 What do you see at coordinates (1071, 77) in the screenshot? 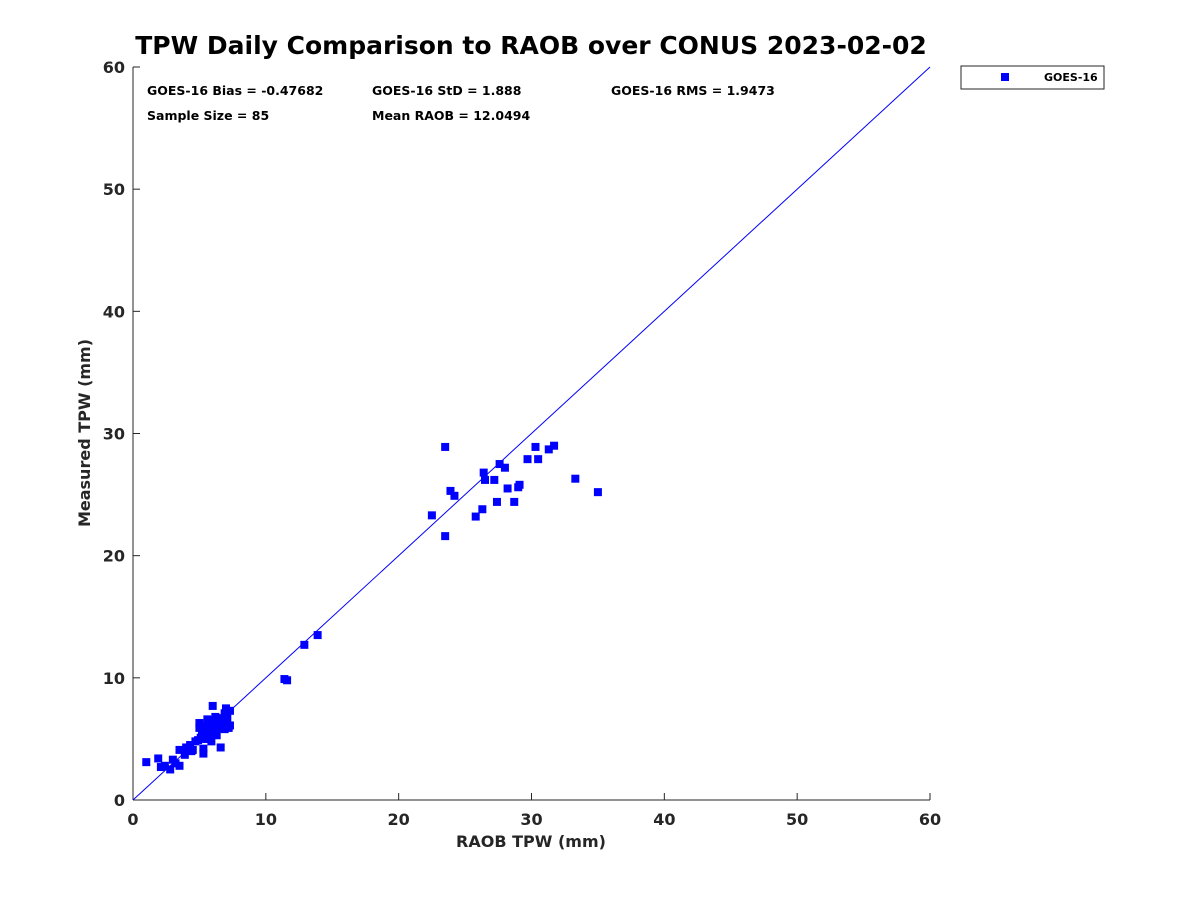
I see `legend-label: GOES-16` at bounding box center [1071, 77].